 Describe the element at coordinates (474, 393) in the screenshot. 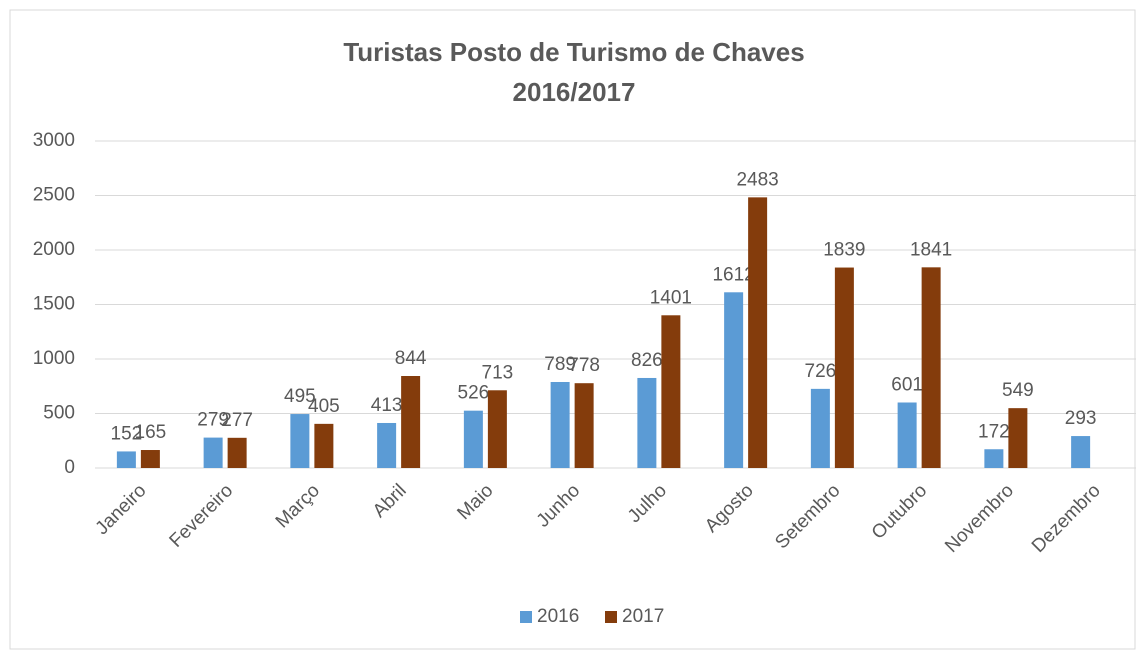

I see `data-label: 526` at that location.